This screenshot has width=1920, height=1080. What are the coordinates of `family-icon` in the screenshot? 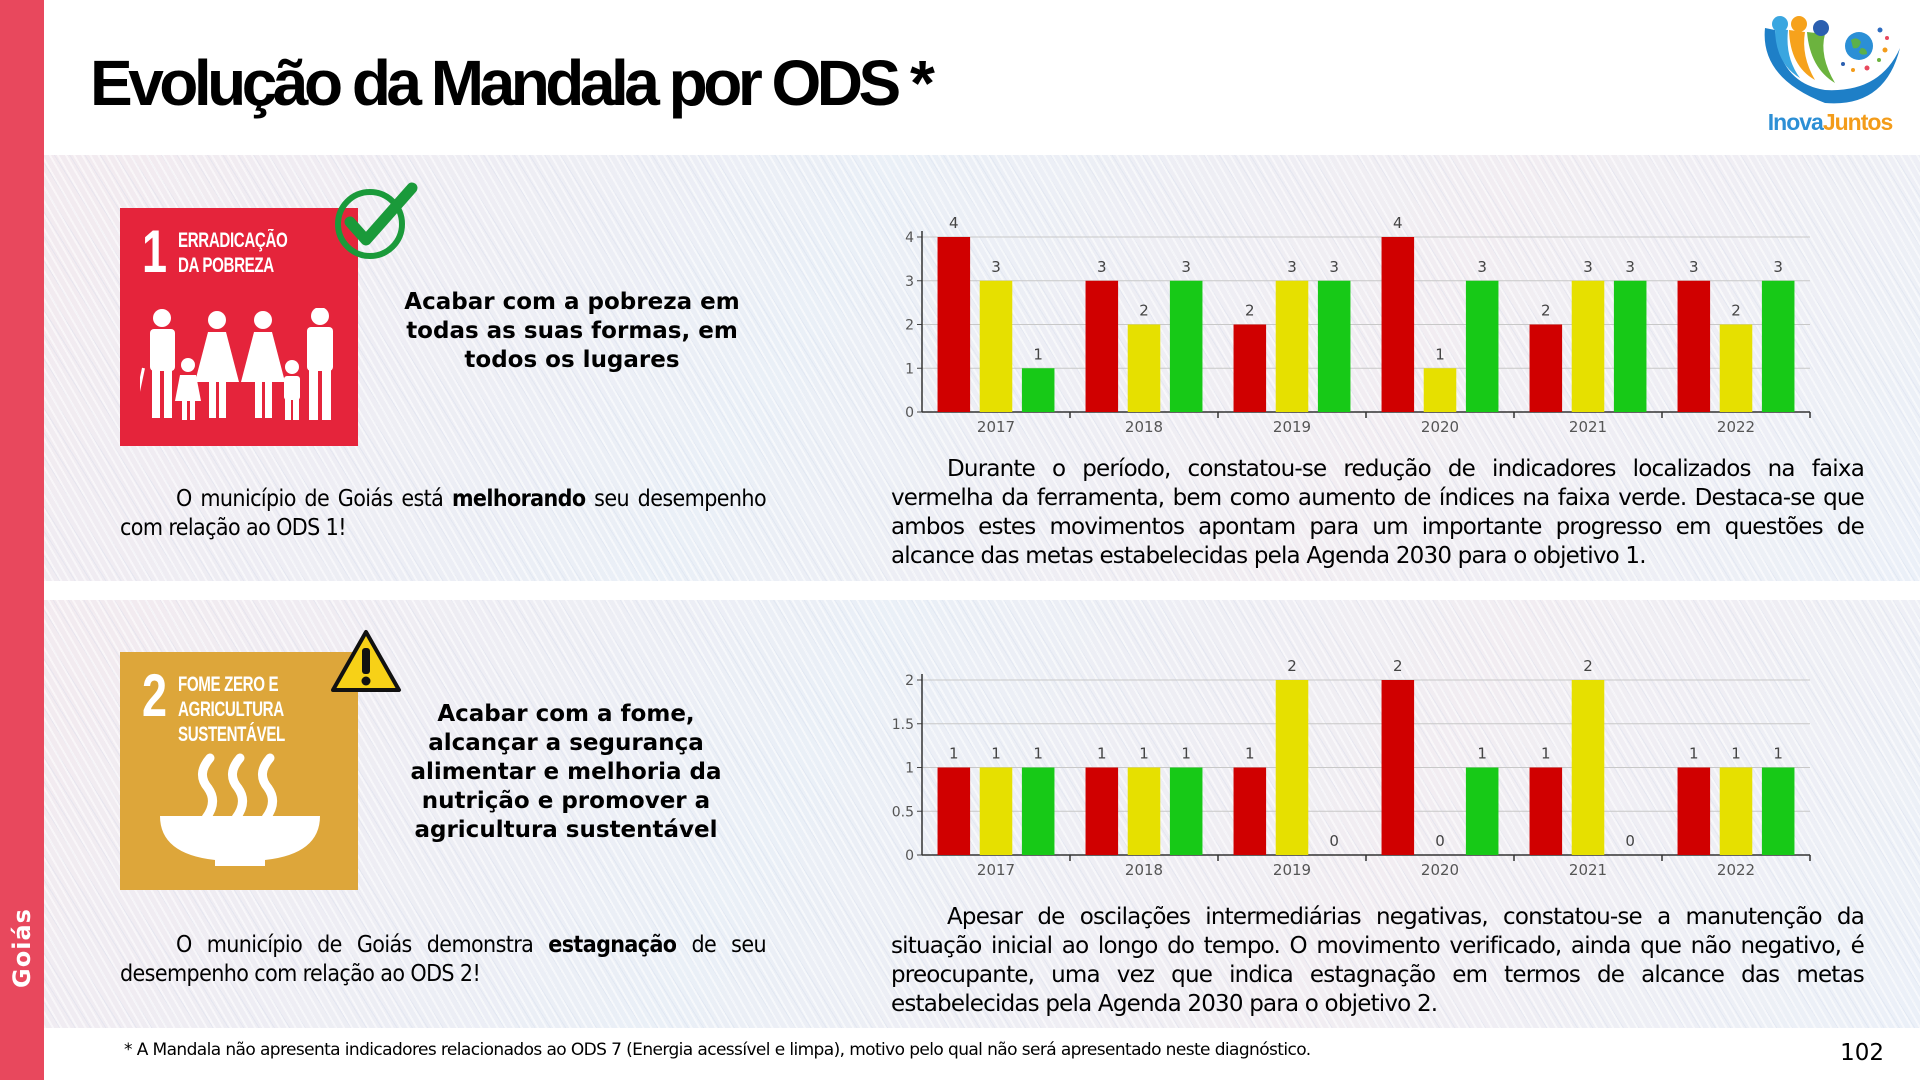 It's located at (236, 364).